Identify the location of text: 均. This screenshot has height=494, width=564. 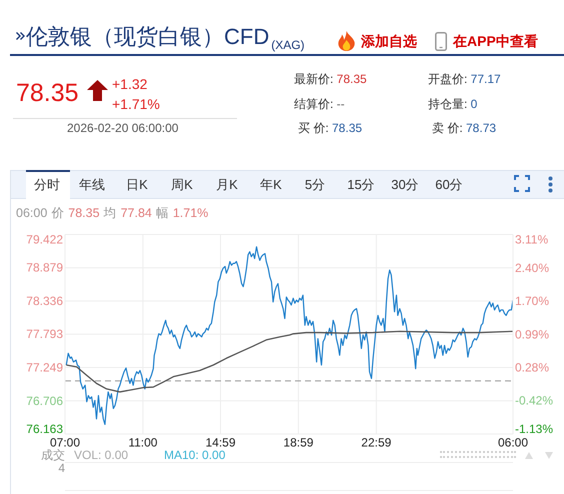
(110, 213).